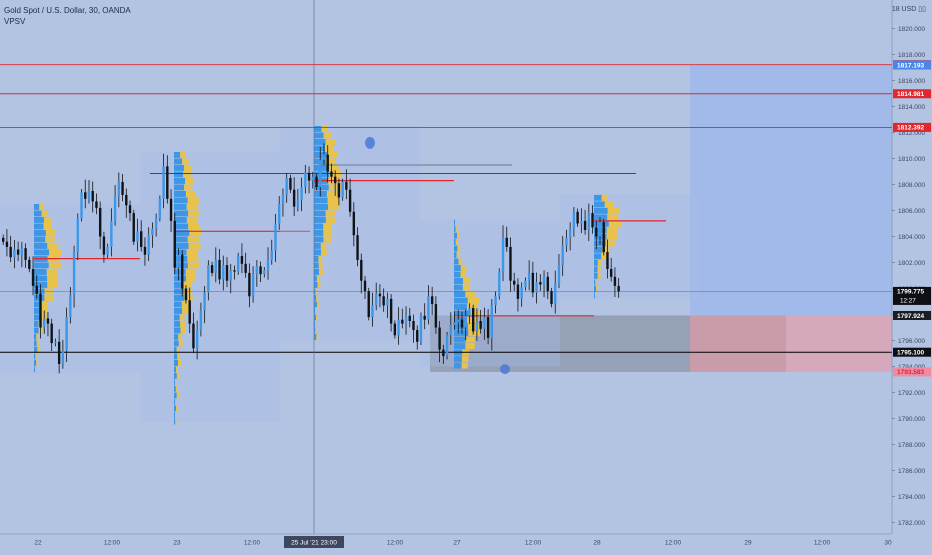  Describe the element at coordinates (911, 133) in the screenshot. I see `price-tick-label: 1812.000` at that location.